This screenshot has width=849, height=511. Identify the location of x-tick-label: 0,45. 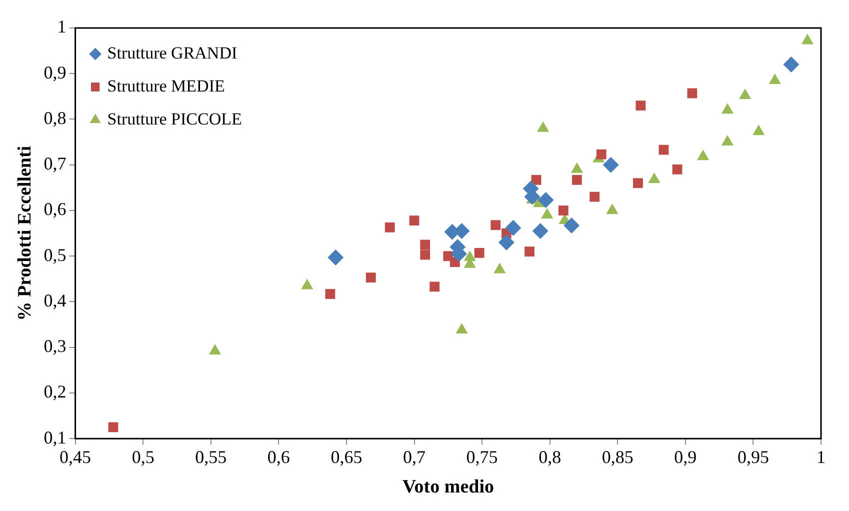
(76, 457).